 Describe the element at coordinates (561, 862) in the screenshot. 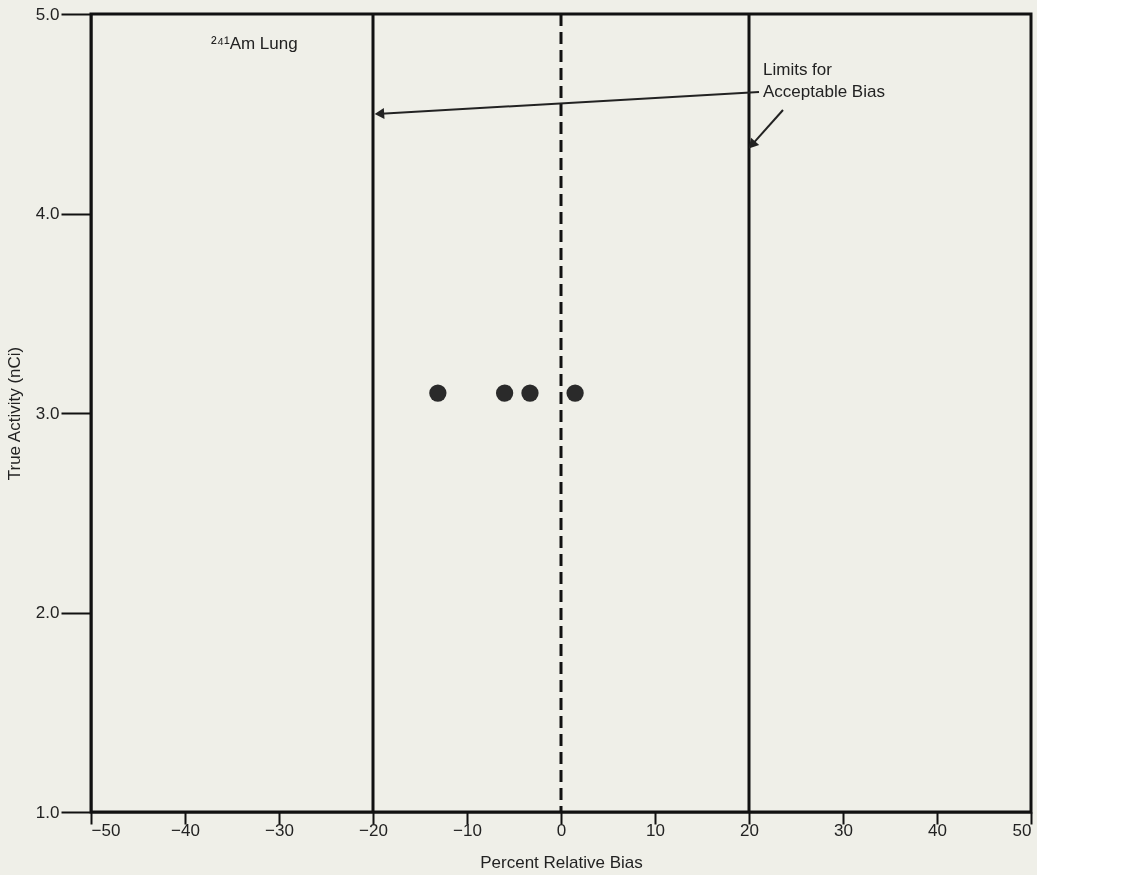

I see `x-axis-title: Percent Relative Bias` at that location.